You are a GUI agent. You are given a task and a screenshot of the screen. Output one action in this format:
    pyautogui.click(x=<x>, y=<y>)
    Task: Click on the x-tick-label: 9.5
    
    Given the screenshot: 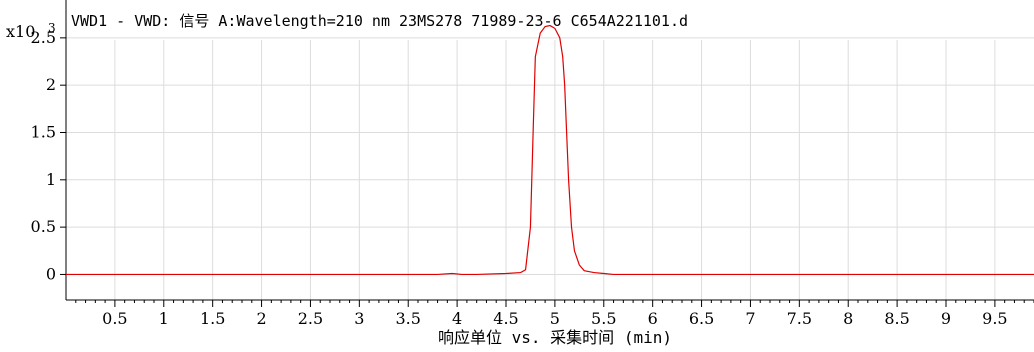 What is the action you would take?
    pyautogui.click(x=994, y=318)
    